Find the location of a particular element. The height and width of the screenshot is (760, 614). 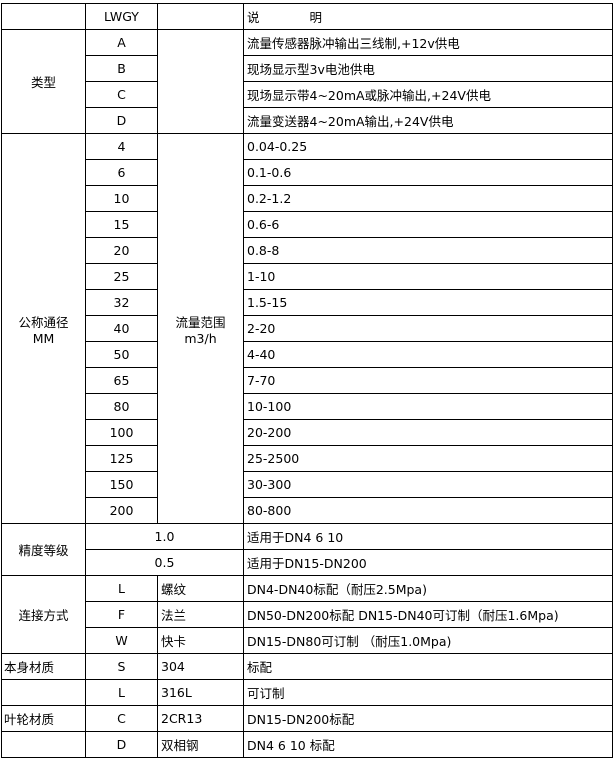

table-row: 叶轮材质 C 2CR13 DN15-DN200标配 is located at coordinates (307, 718).